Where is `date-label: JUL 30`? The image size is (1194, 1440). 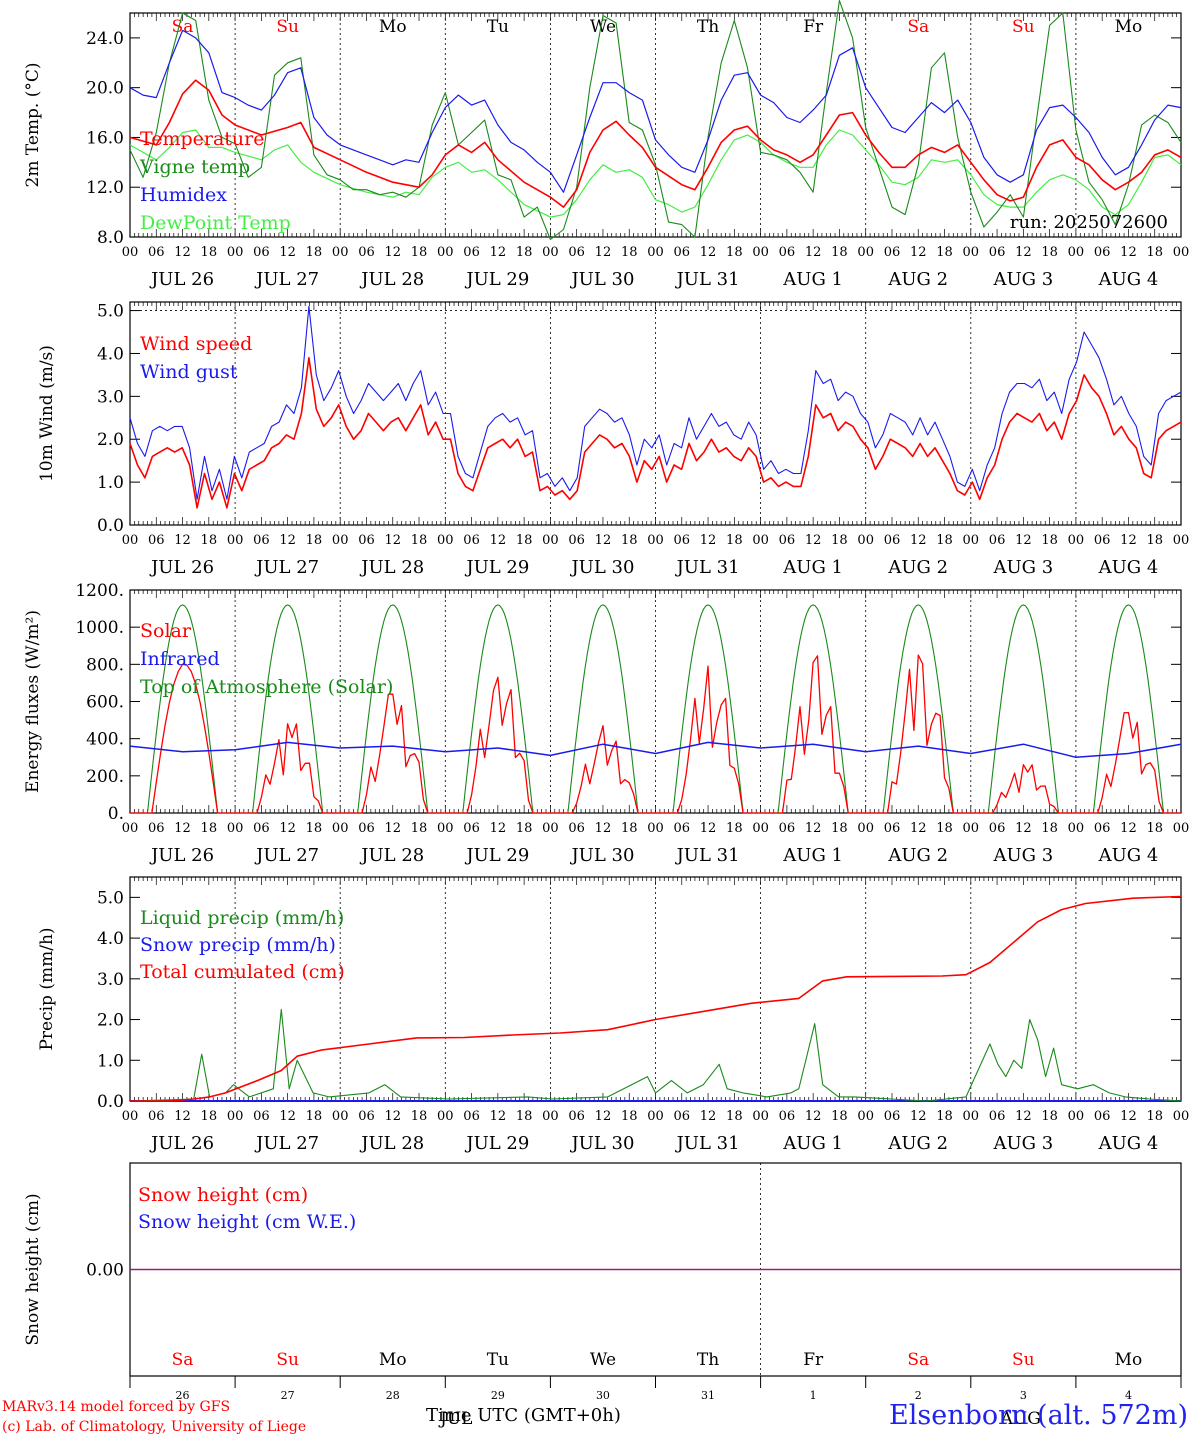
date-label: JUL 30 is located at coordinates (601, 855).